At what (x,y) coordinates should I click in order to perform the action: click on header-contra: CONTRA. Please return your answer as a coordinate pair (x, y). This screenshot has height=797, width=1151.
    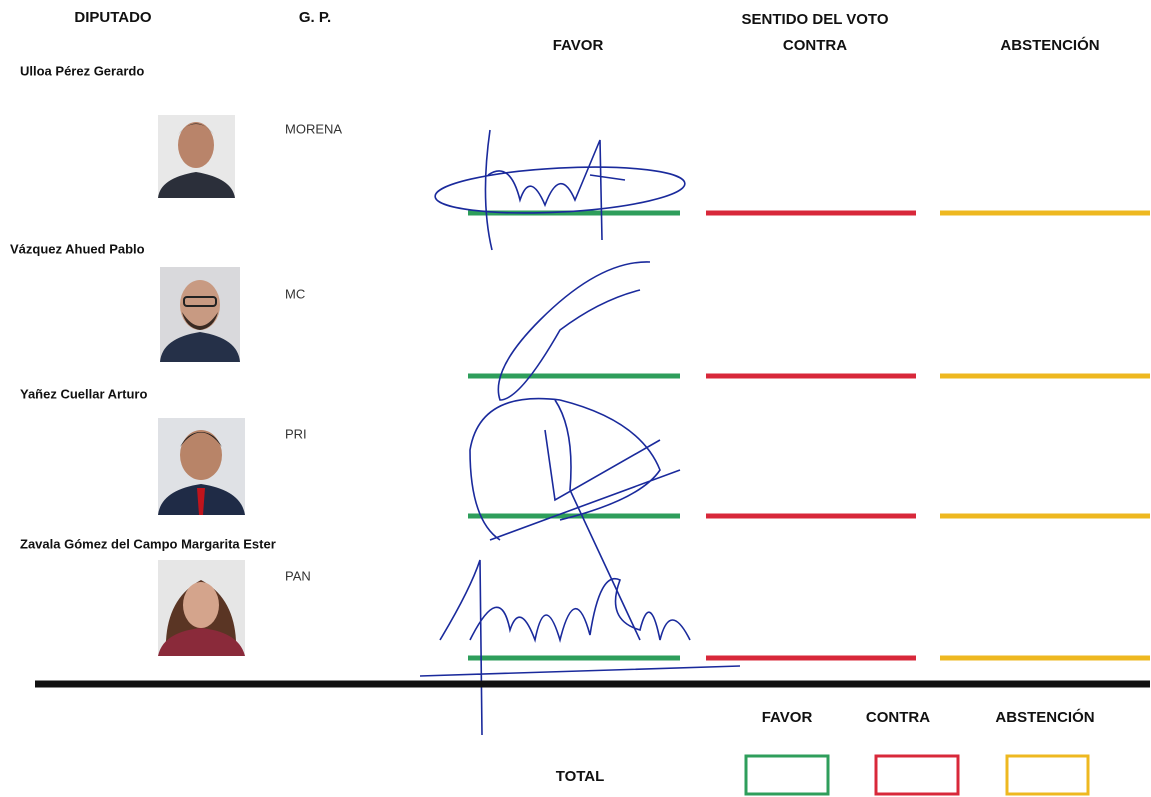
    Looking at the image, I should click on (815, 45).